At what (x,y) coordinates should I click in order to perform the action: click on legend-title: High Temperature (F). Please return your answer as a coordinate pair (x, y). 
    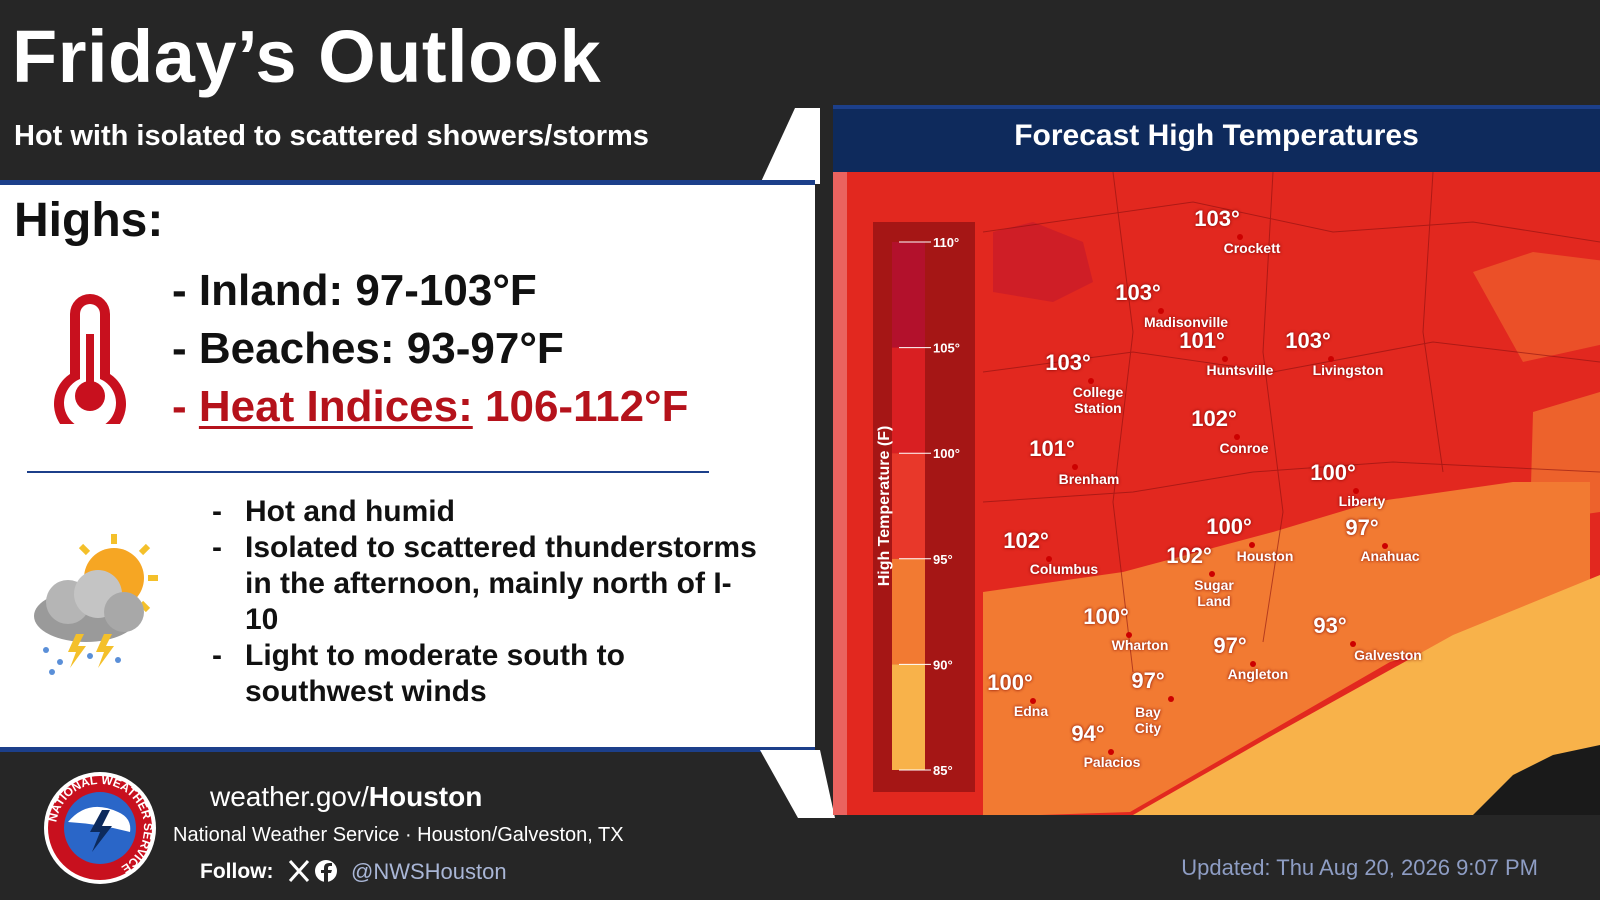
    Looking at the image, I should click on (884, 506).